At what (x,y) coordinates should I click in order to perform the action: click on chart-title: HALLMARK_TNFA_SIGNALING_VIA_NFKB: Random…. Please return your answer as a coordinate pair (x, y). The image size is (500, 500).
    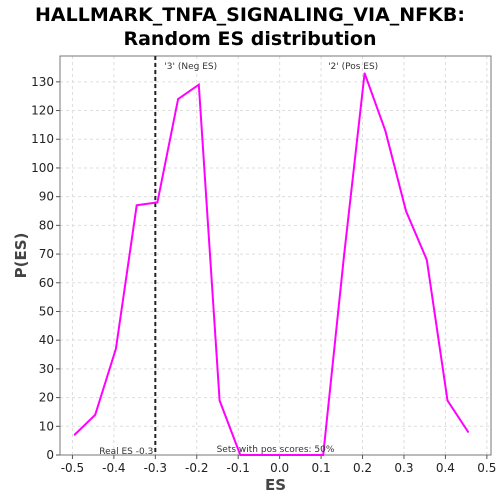
    Looking at the image, I should click on (250, 27).